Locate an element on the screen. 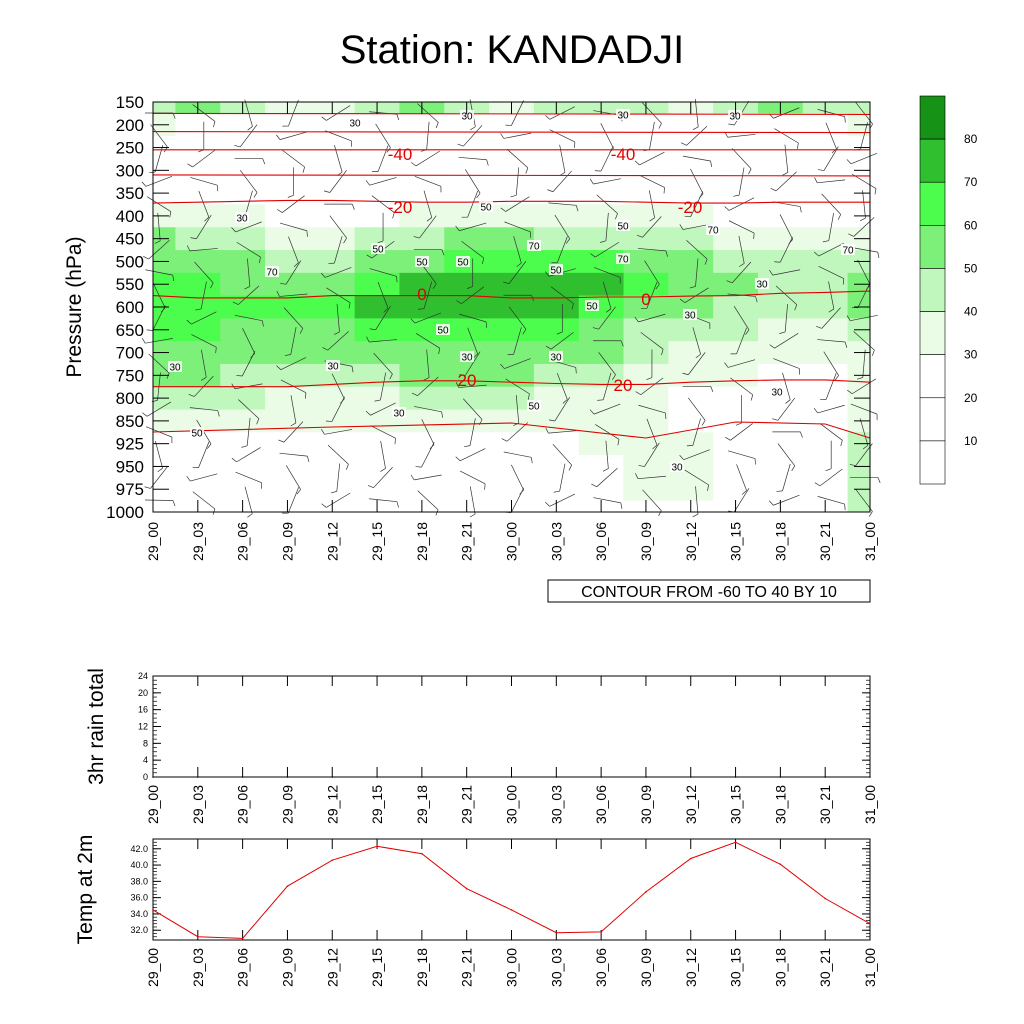  x-tick-label: 29_12 is located at coordinates (332, 967).